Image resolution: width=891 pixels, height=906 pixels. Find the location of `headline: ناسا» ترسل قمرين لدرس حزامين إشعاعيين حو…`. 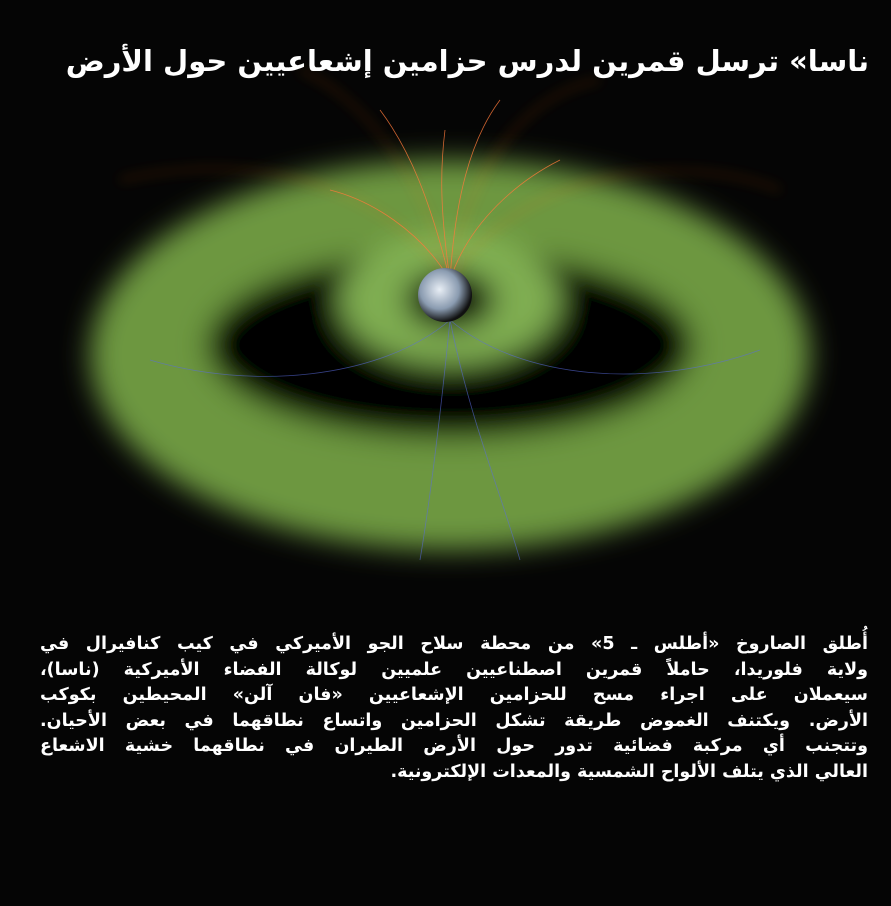

headline: ناسا» ترسل قمرين لدرس حزامين إشعاعيين حو… is located at coordinates (467, 61).